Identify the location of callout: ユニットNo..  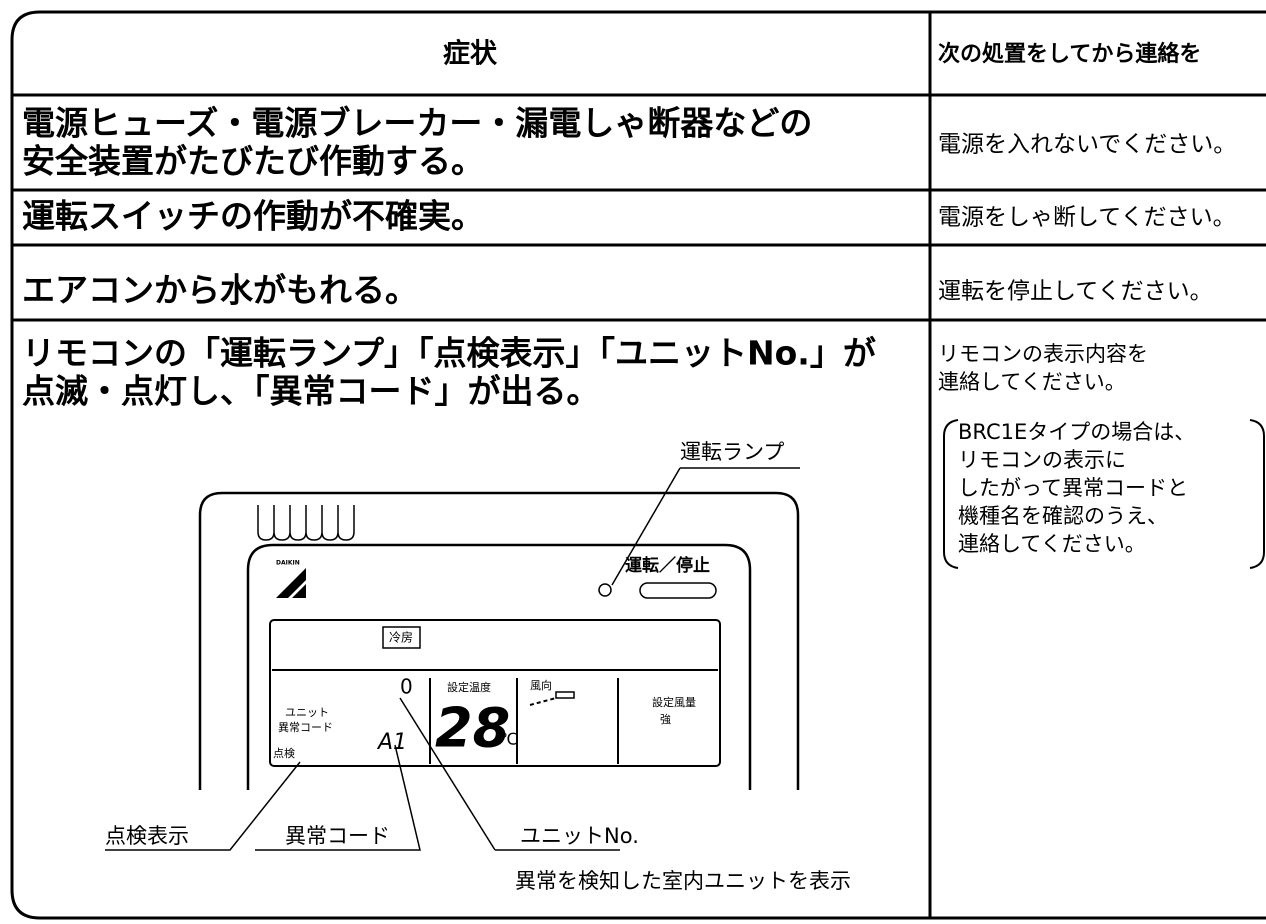
(579, 836).